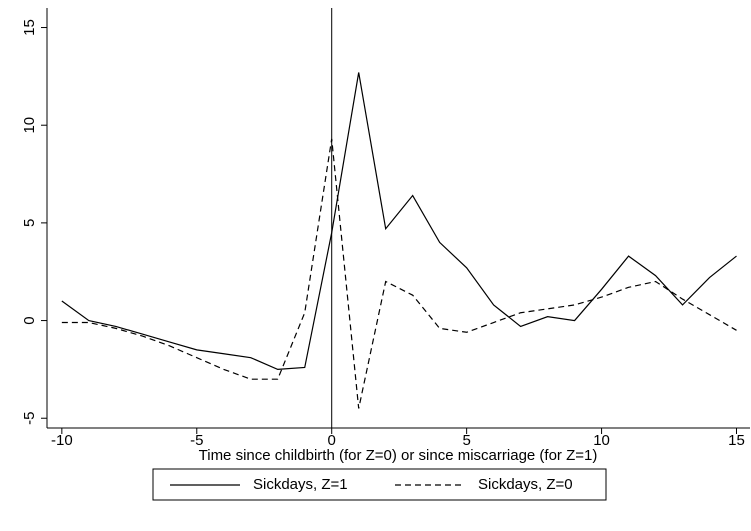 The image size is (751, 531). What do you see at coordinates (300, 484) in the screenshot?
I see `legend-label: Sickdays, Z=1` at bounding box center [300, 484].